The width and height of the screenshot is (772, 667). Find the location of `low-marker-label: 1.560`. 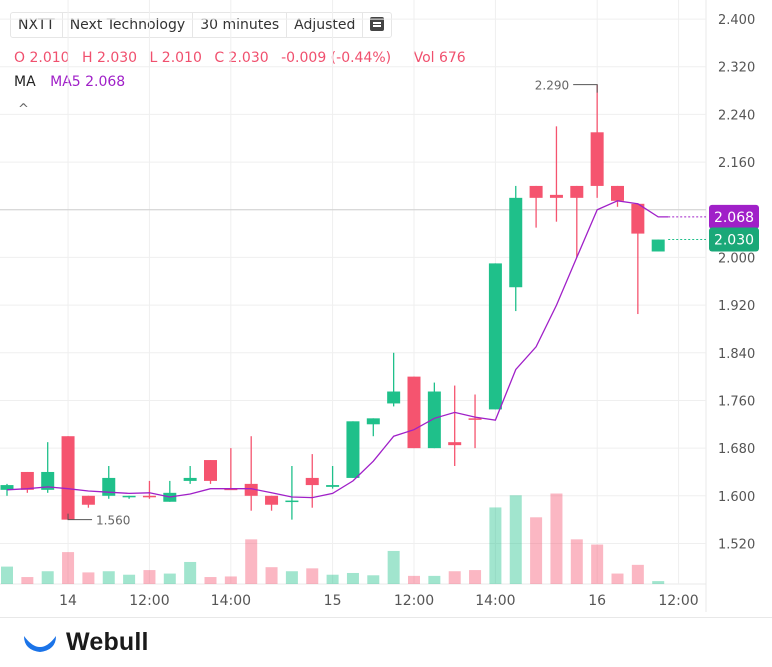

low-marker-label: 1.560 is located at coordinates (113, 521).